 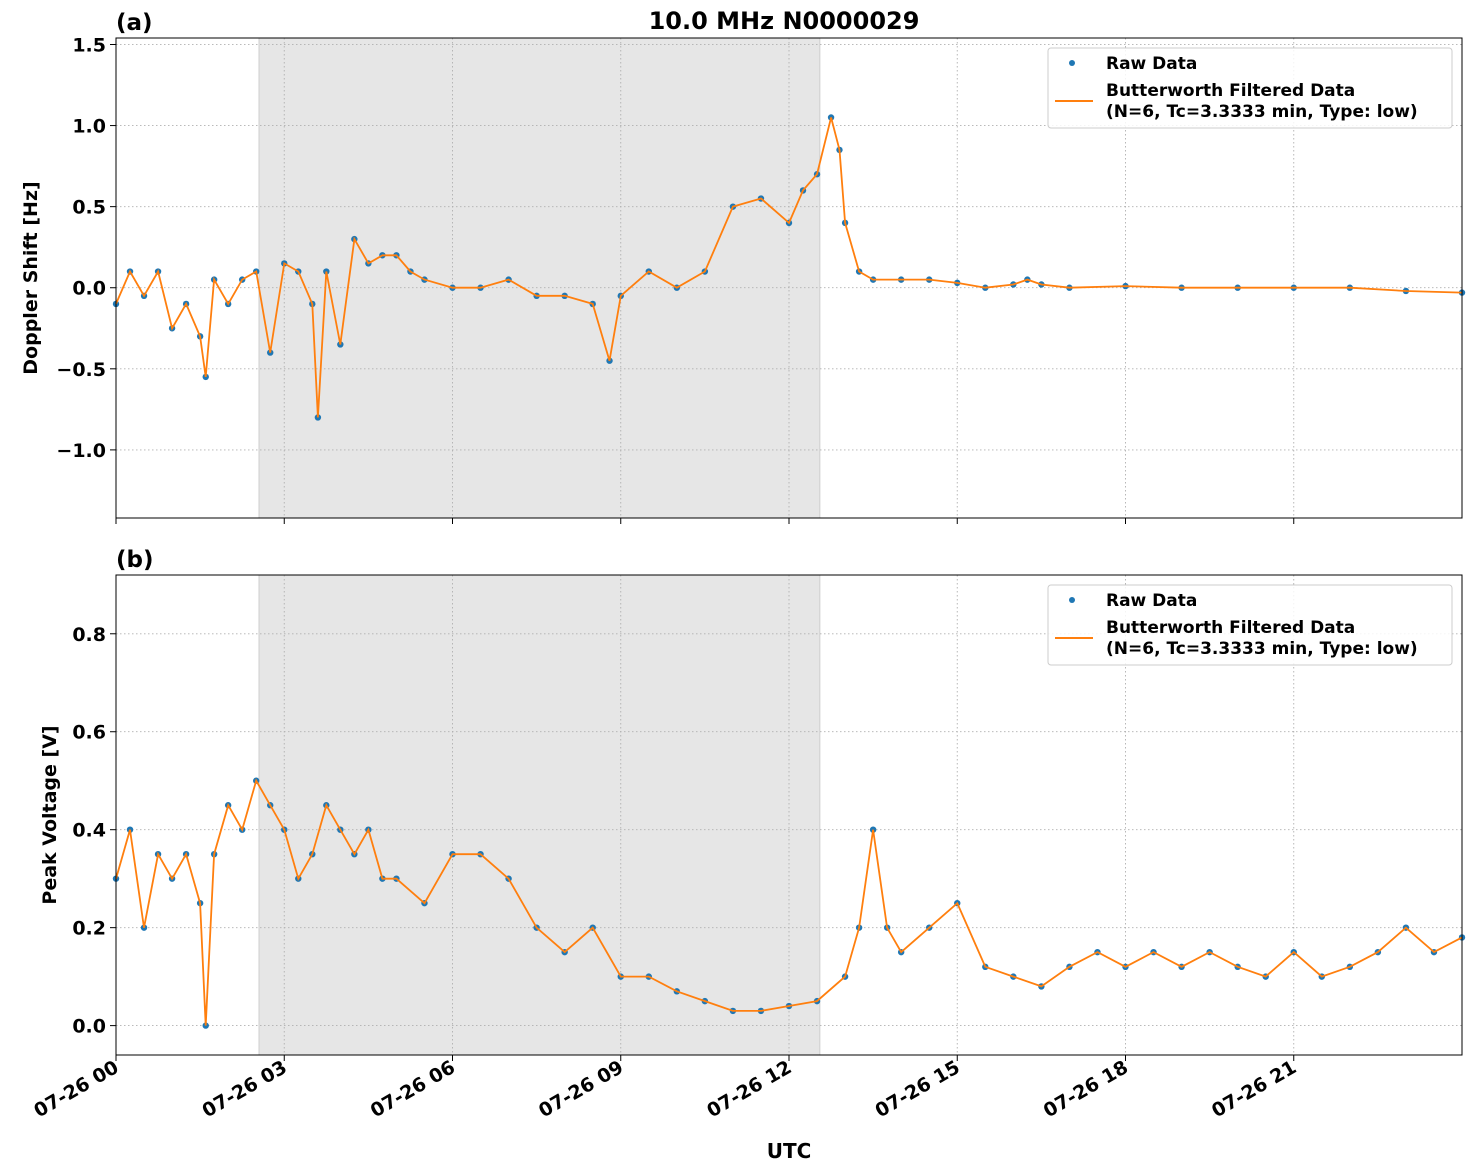 I want to click on legend-raw-label-b: Raw Data, so click(x=1151, y=601).